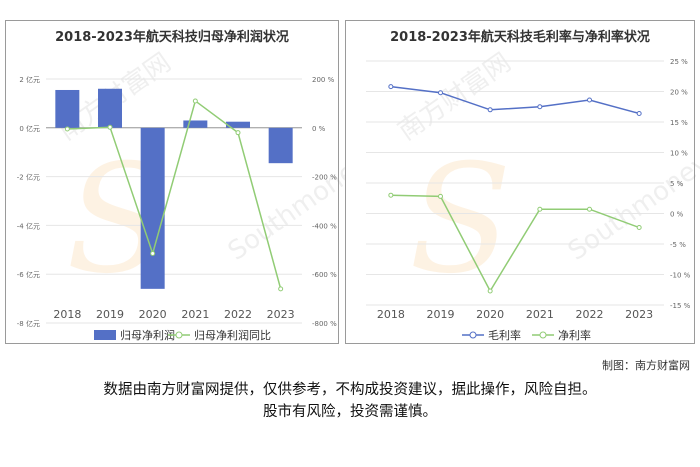 The width and height of the screenshot is (700, 467). What do you see at coordinates (28, 225) in the screenshot?
I see `y-left-tick-label: -4 亿元` at bounding box center [28, 225].